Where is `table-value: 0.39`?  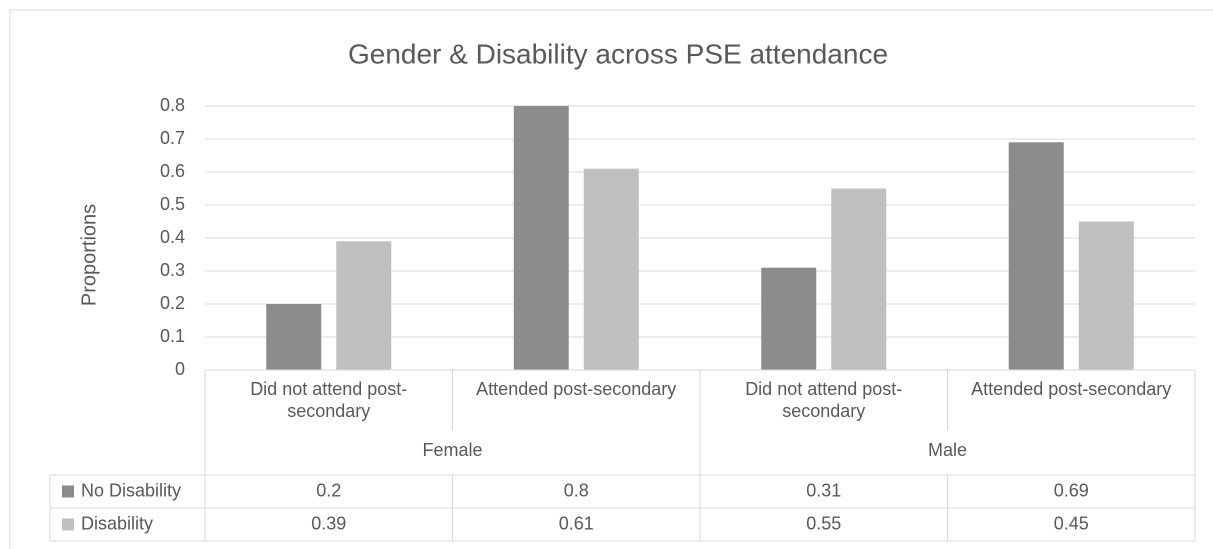 table-value: 0.39 is located at coordinates (328, 523).